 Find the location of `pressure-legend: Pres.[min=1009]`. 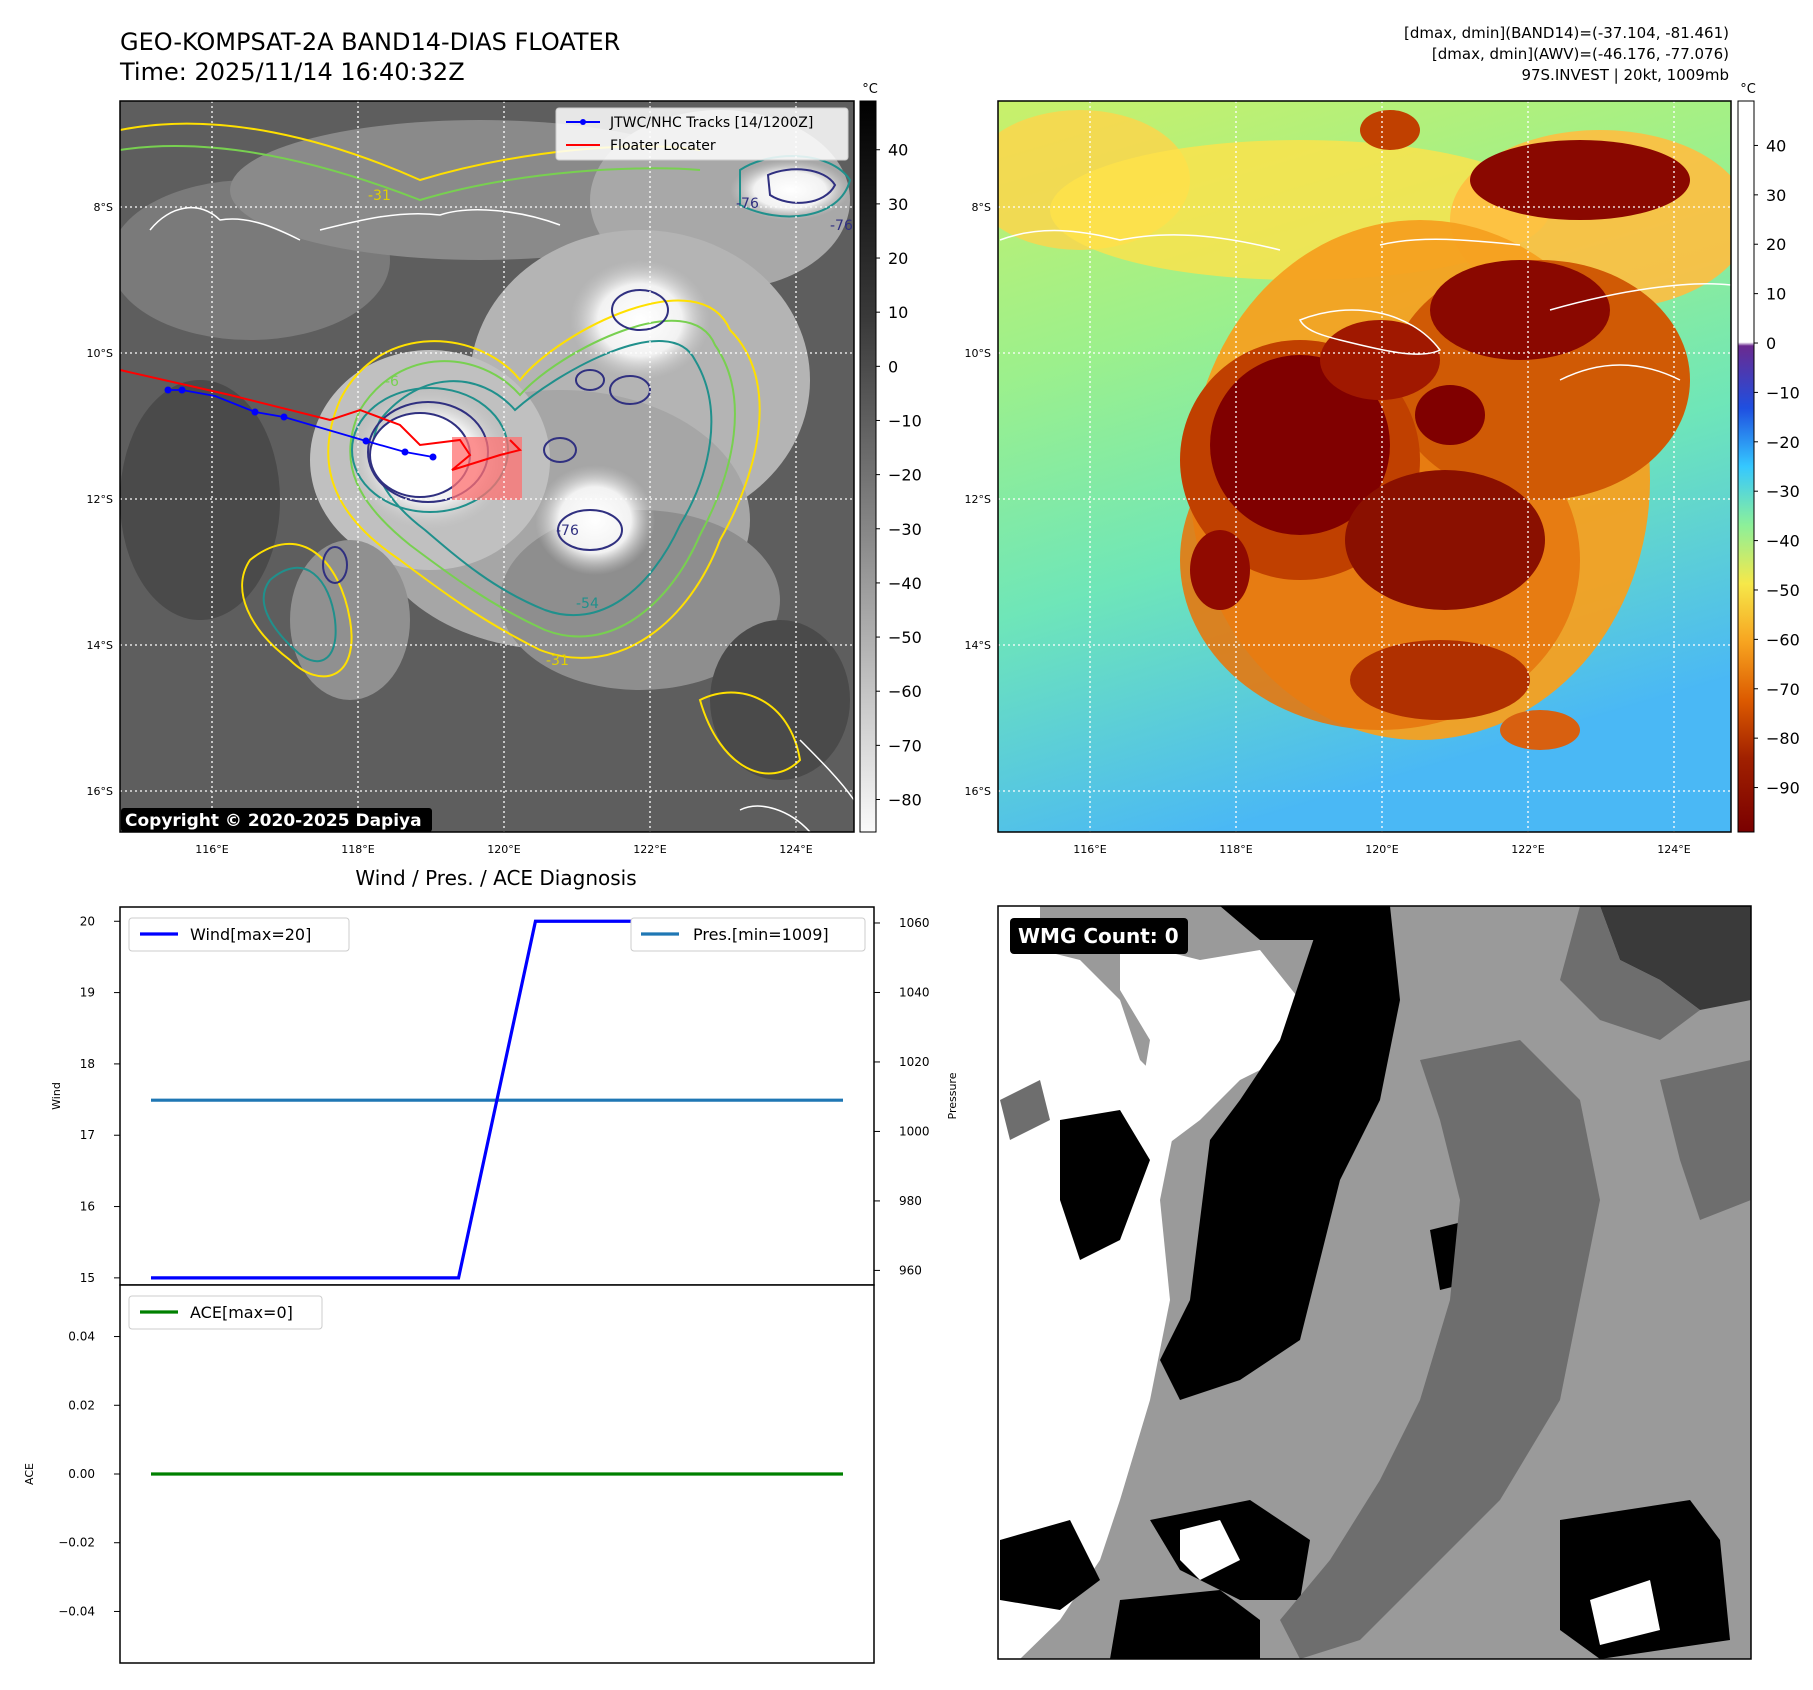

pressure-legend: Pres.[min=1009] is located at coordinates (748, 934).